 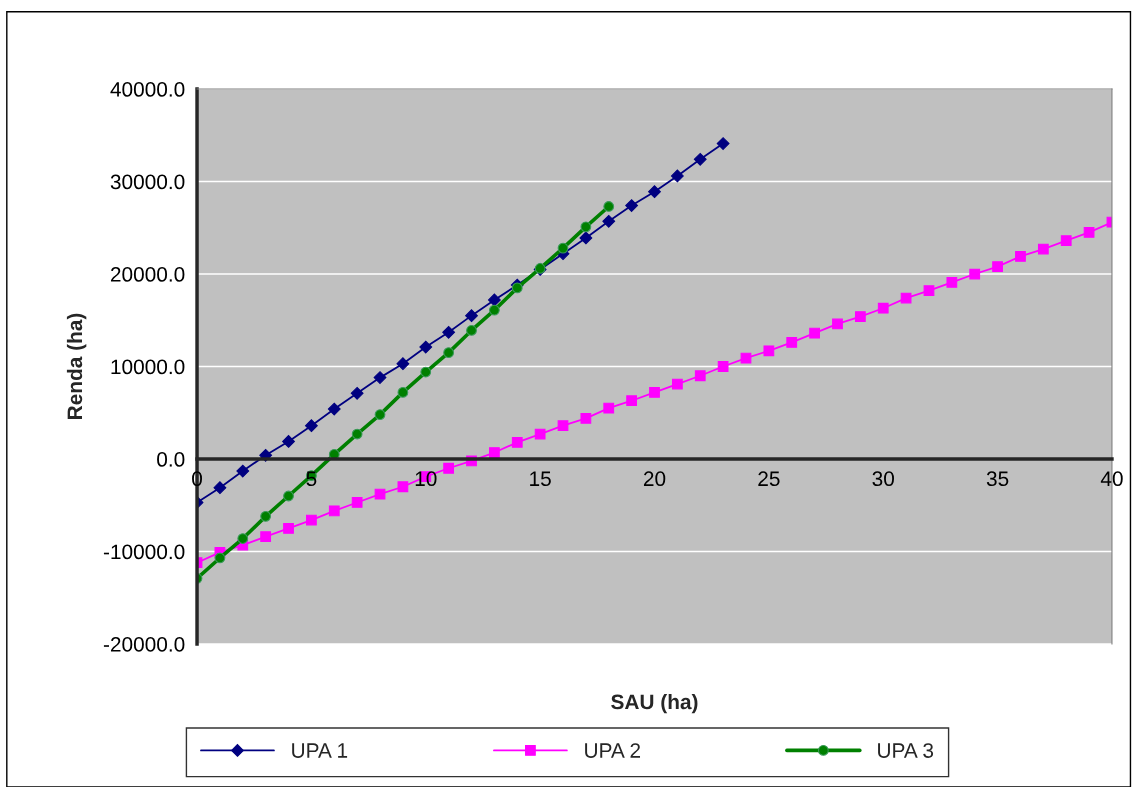 What do you see at coordinates (147, 182) in the screenshot?
I see `y-tick-label: 30000.0` at bounding box center [147, 182].